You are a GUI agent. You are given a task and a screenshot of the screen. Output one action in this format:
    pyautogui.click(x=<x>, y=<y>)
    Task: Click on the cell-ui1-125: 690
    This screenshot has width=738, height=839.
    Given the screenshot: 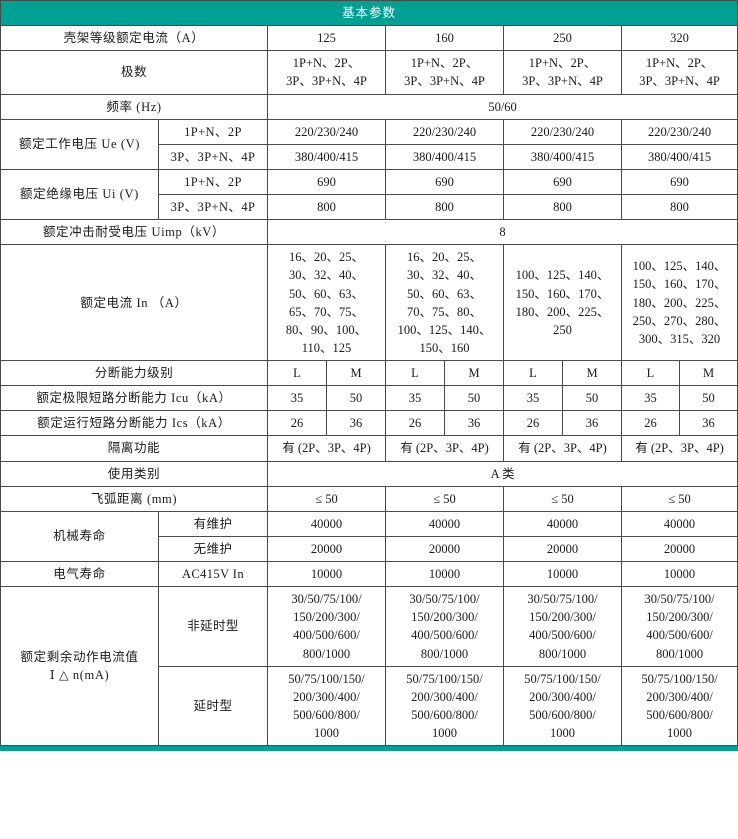 What is the action you would take?
    pyautogui.click(x=326, y=182)
    